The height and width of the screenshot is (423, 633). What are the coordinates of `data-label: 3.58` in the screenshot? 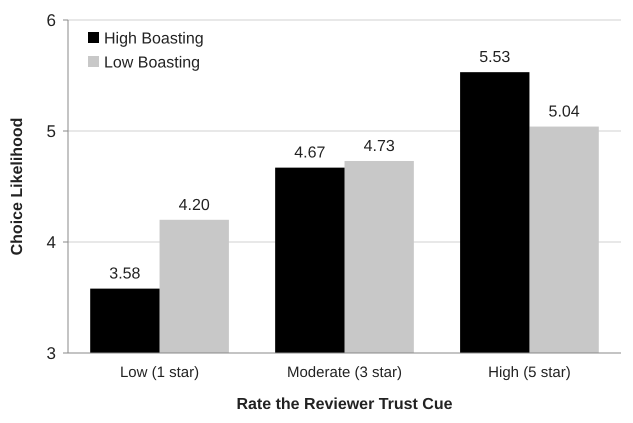 It's located at (125, 274).